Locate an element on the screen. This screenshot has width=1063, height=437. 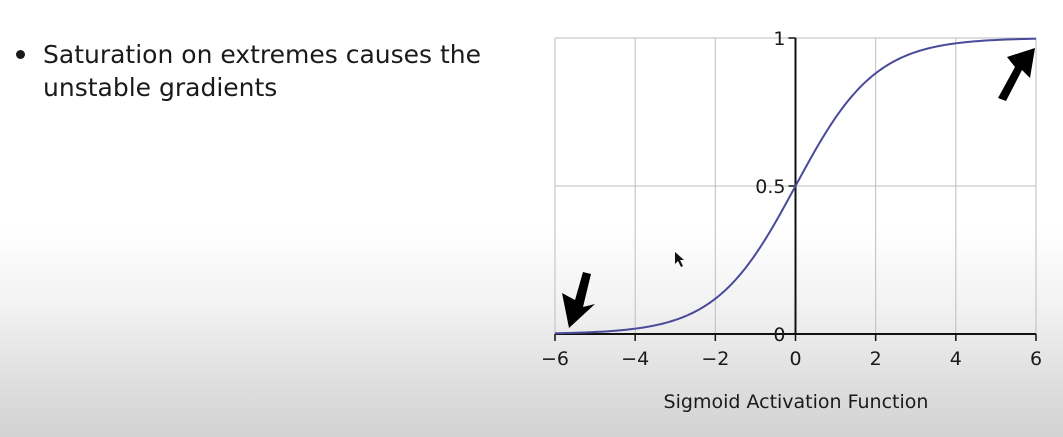
x-tick-label: −6 is located at coordinates (555, 359).